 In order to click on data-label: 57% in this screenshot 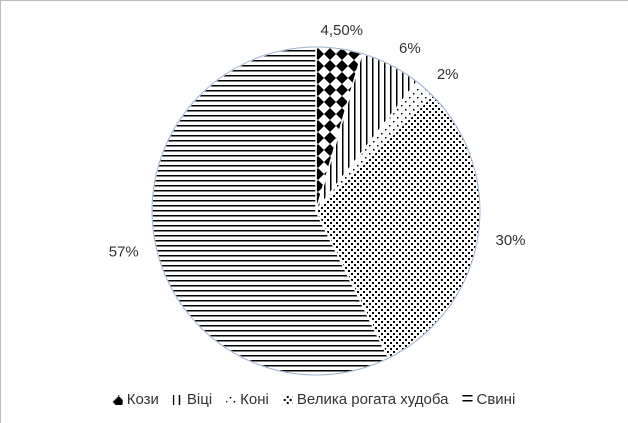, I will do `click(124, 251)`.